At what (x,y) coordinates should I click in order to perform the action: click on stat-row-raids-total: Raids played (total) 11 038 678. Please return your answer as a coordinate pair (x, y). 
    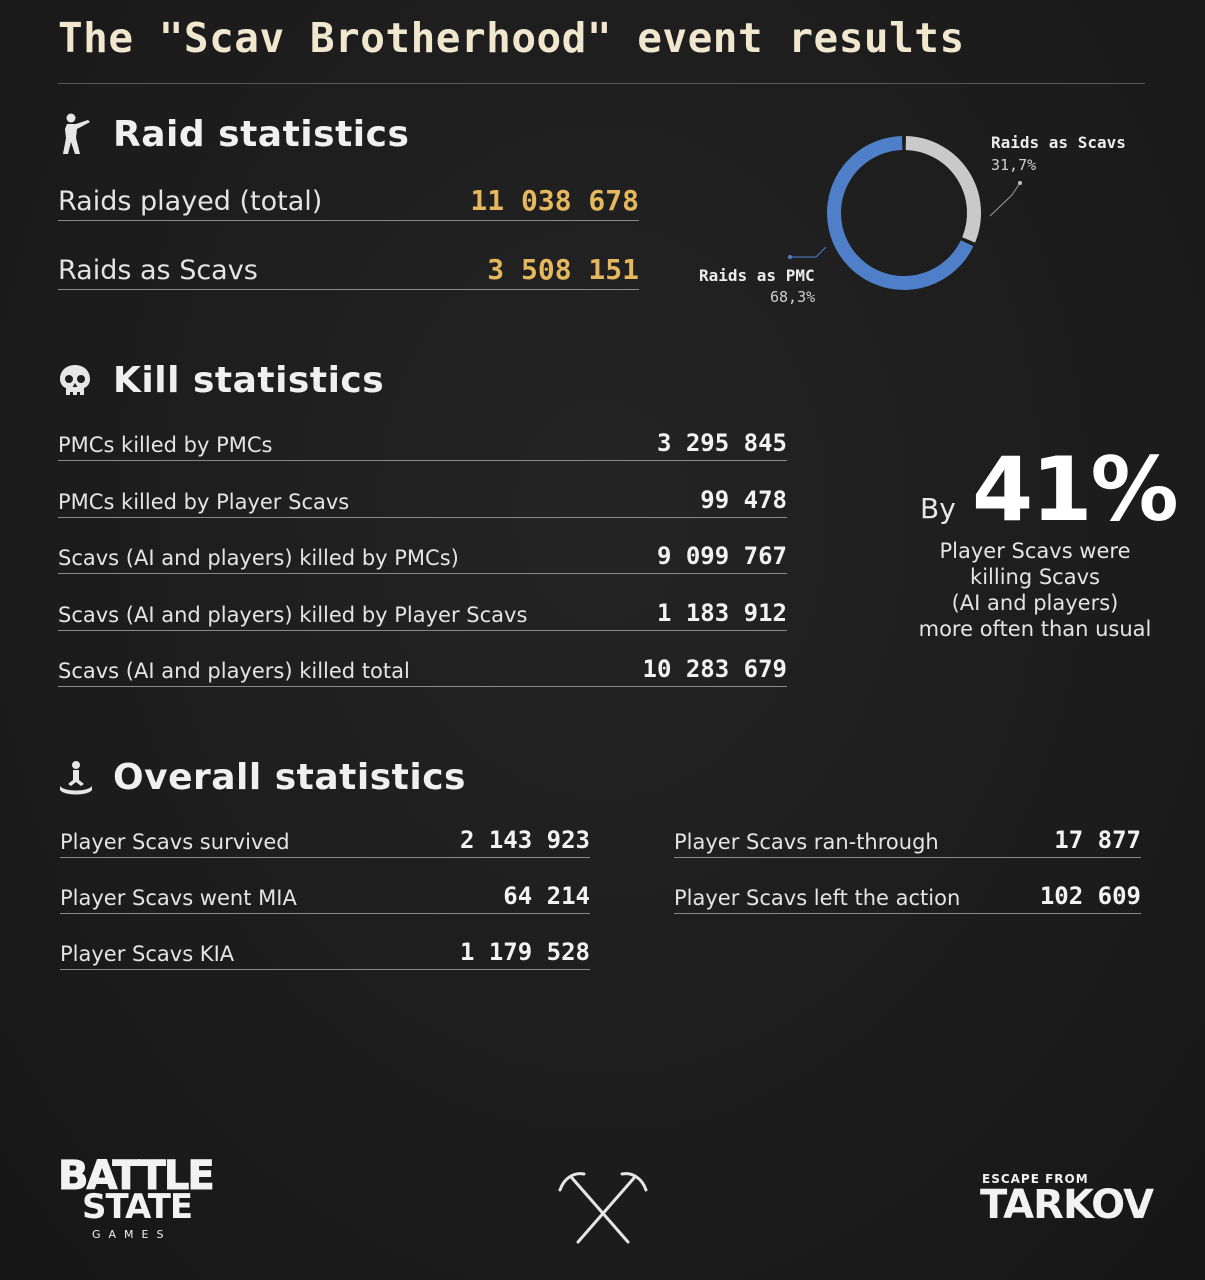
    Looking at the image, I should click on (348, 199).